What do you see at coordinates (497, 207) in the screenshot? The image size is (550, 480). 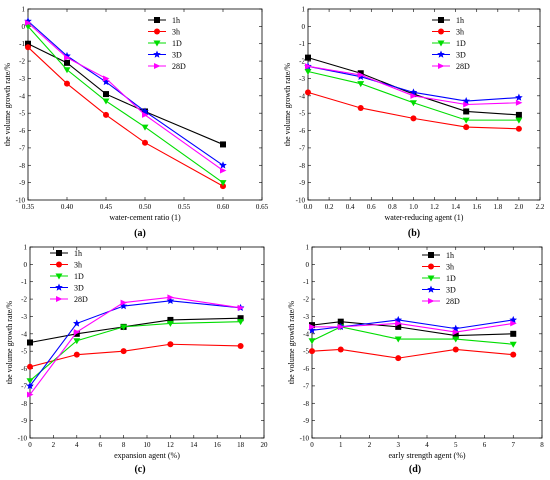 I see `x-tick-label: 1.8` at bounding box center [497, 207].